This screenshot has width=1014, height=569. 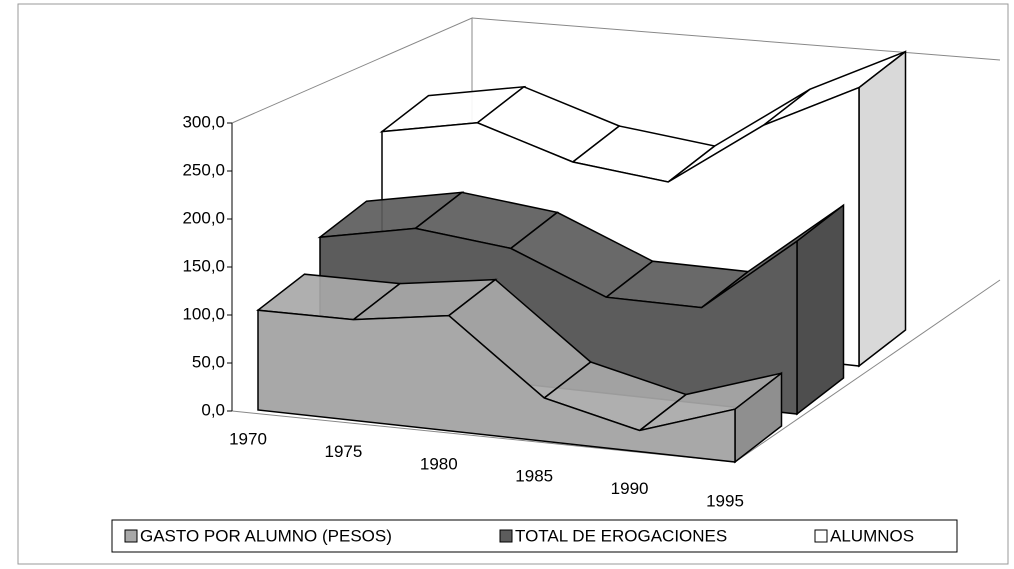 What do you see at coordinates (266, 535) in the screenshot?
I see `legend-label: GASTO POR ALUMNO (PESOS)` at bounding box center [266, 535].